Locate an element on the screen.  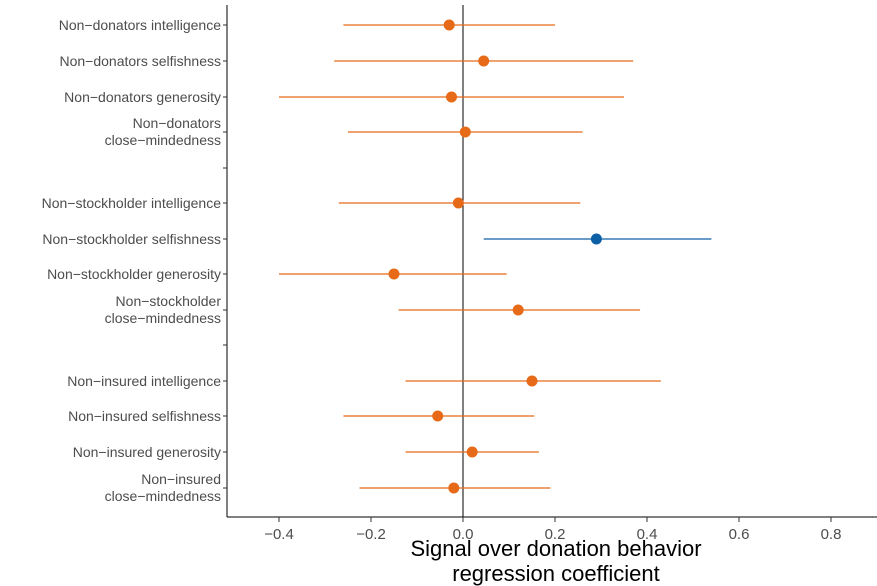
y-tick-label: Non−stockholder generosity is located at coordinates (134, 274).